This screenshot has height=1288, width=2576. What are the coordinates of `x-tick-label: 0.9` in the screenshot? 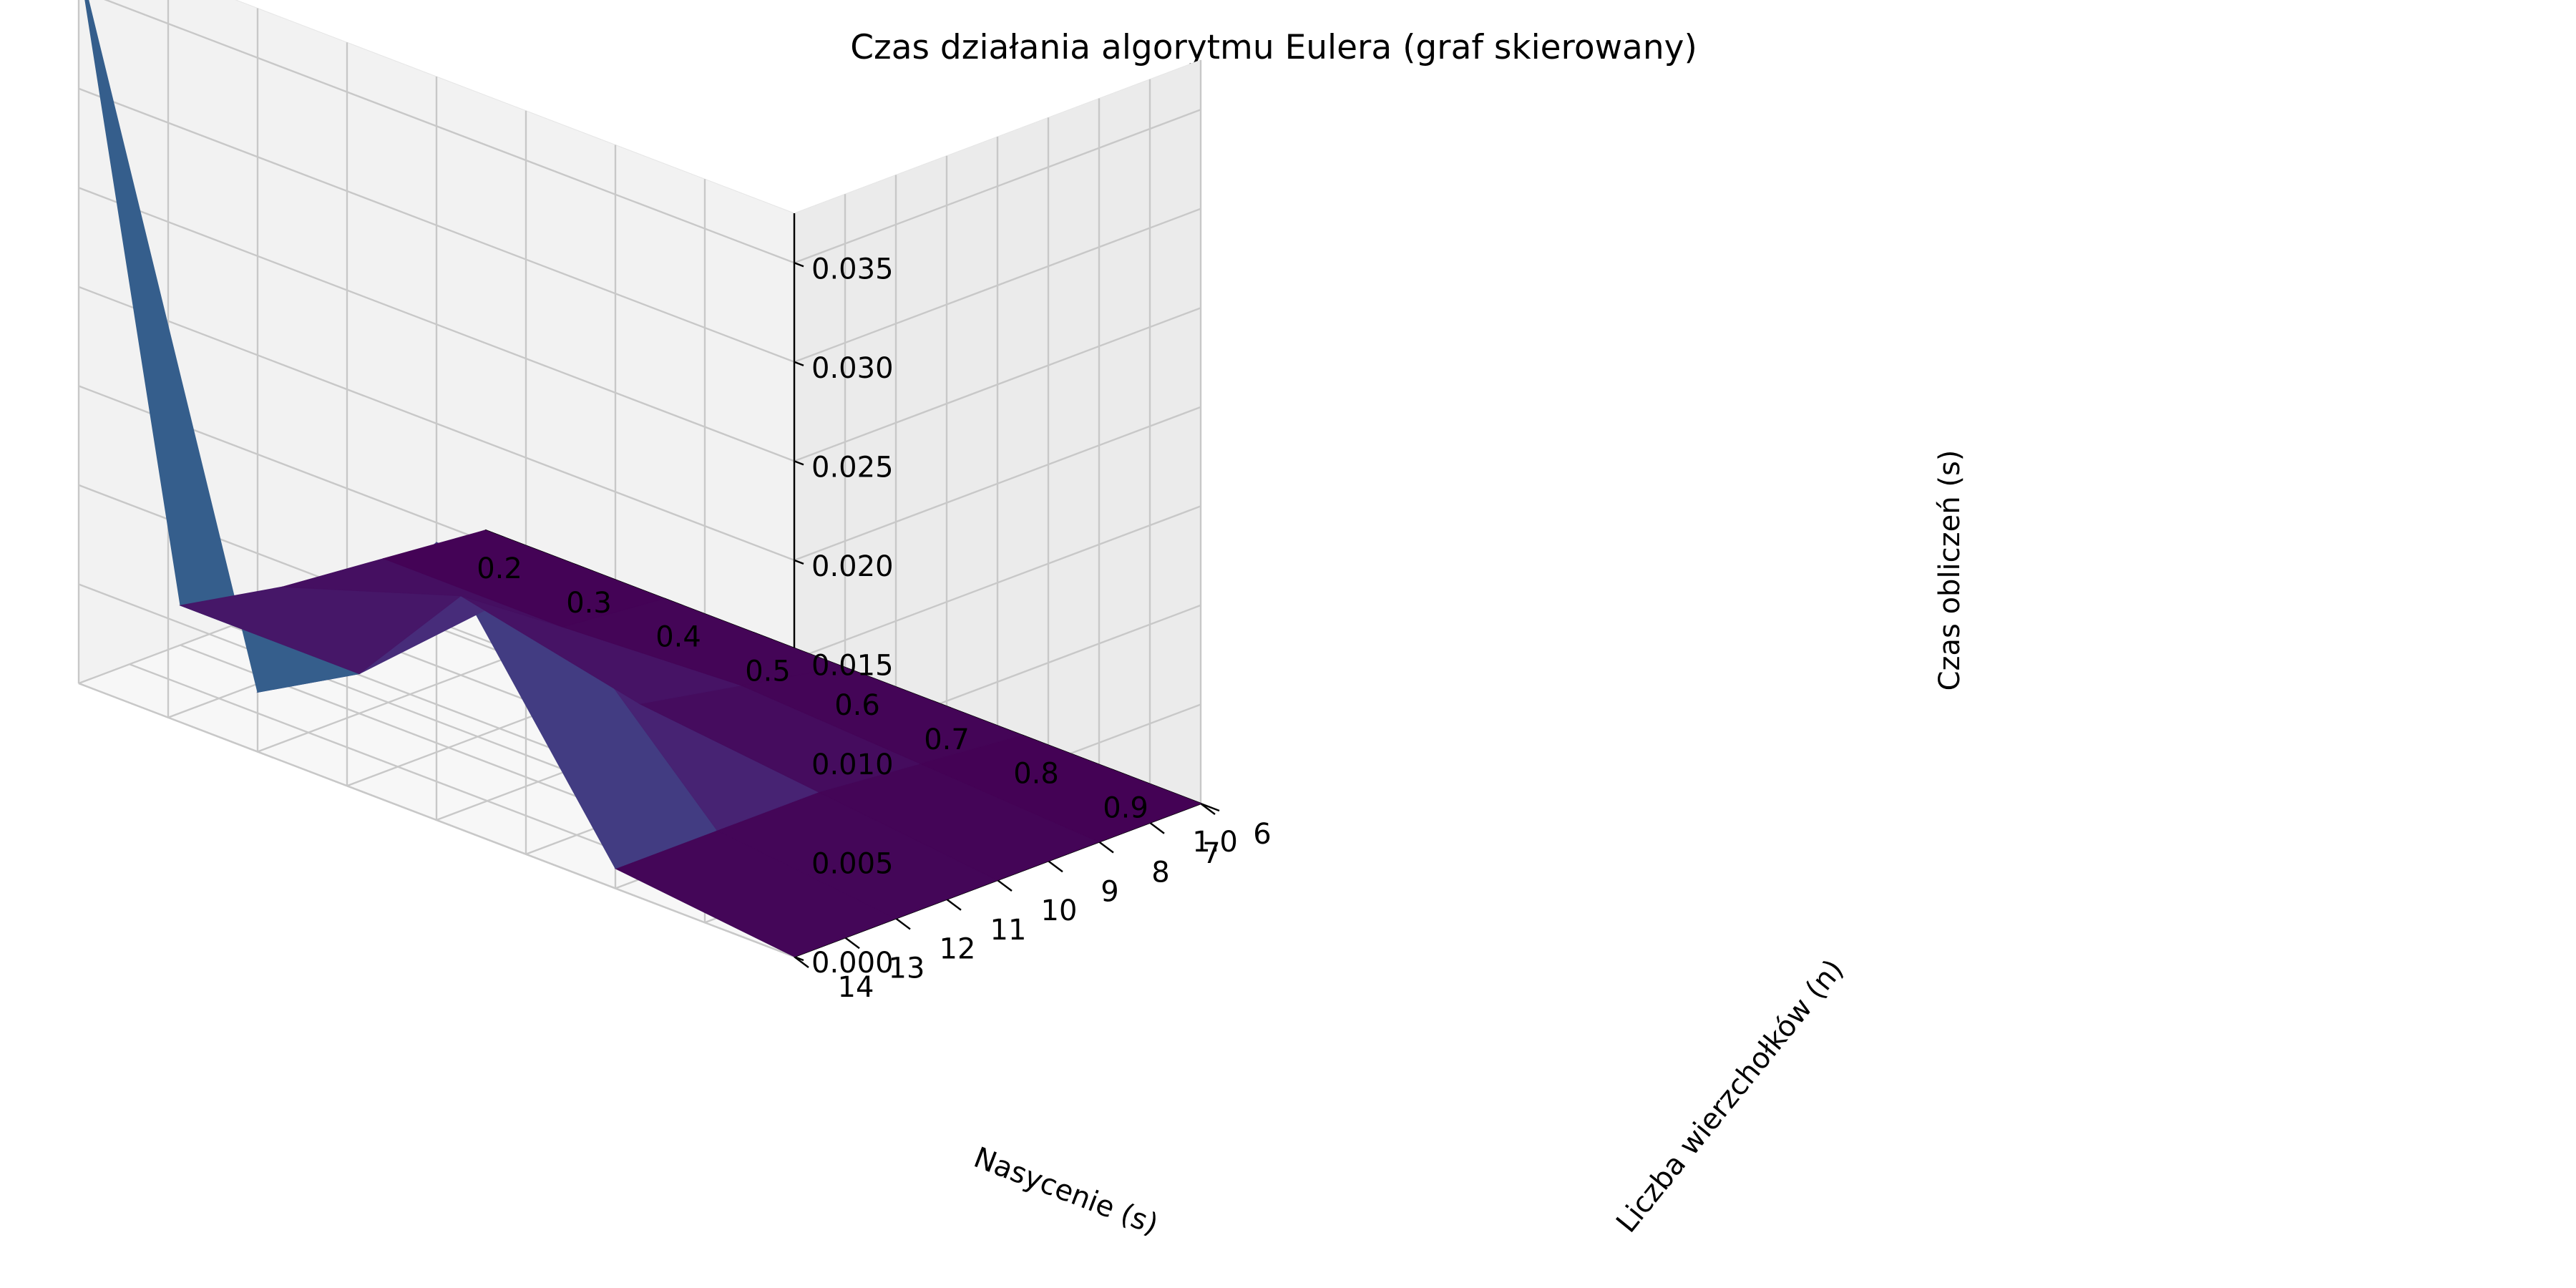 It's located at (1125, 807).